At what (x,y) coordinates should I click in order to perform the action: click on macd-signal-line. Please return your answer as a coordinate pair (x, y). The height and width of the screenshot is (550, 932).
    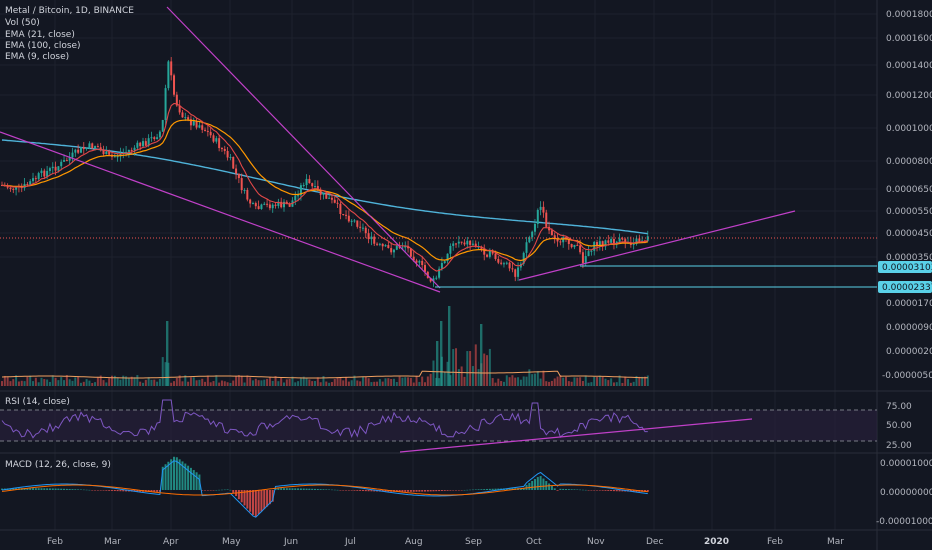
    Looking at the image, I should click on (324, 490).